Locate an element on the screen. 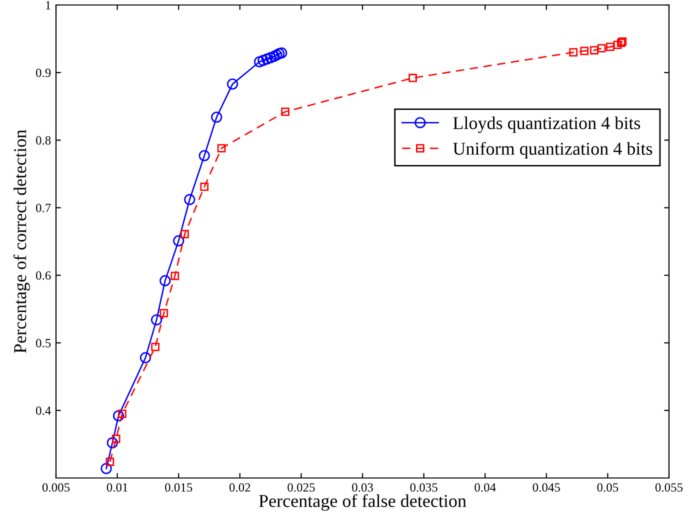  x-tick-label: 0.055 is located at coordinates (669, 487).